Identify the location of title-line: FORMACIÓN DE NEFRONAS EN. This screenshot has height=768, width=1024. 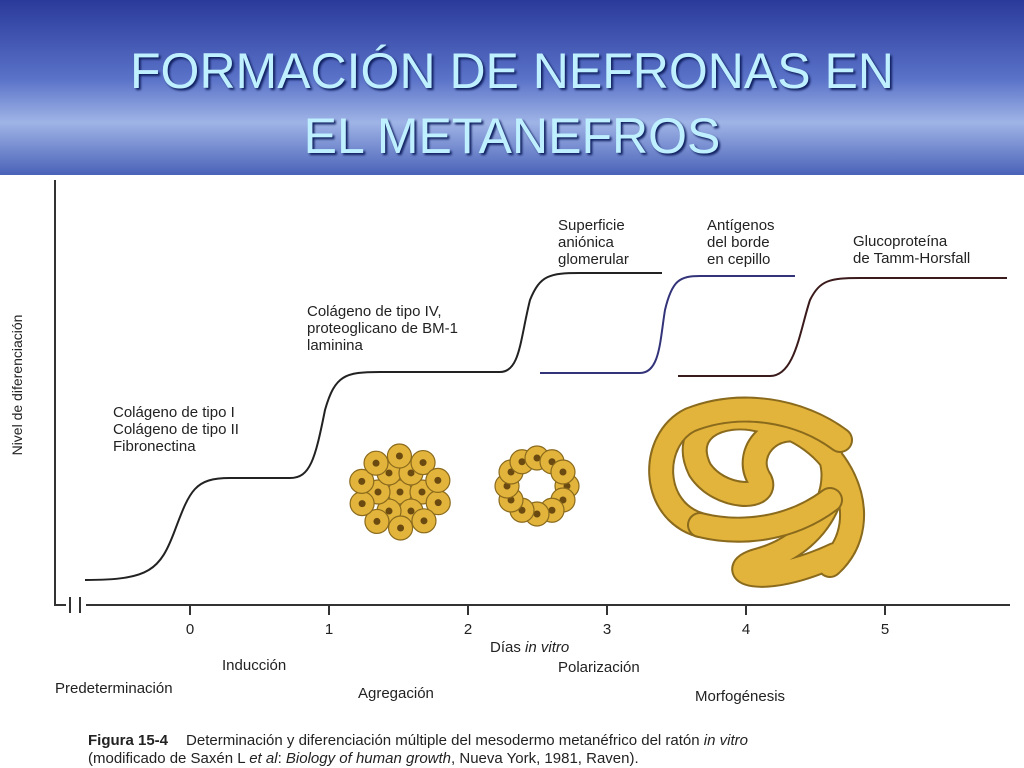
(512, 71).